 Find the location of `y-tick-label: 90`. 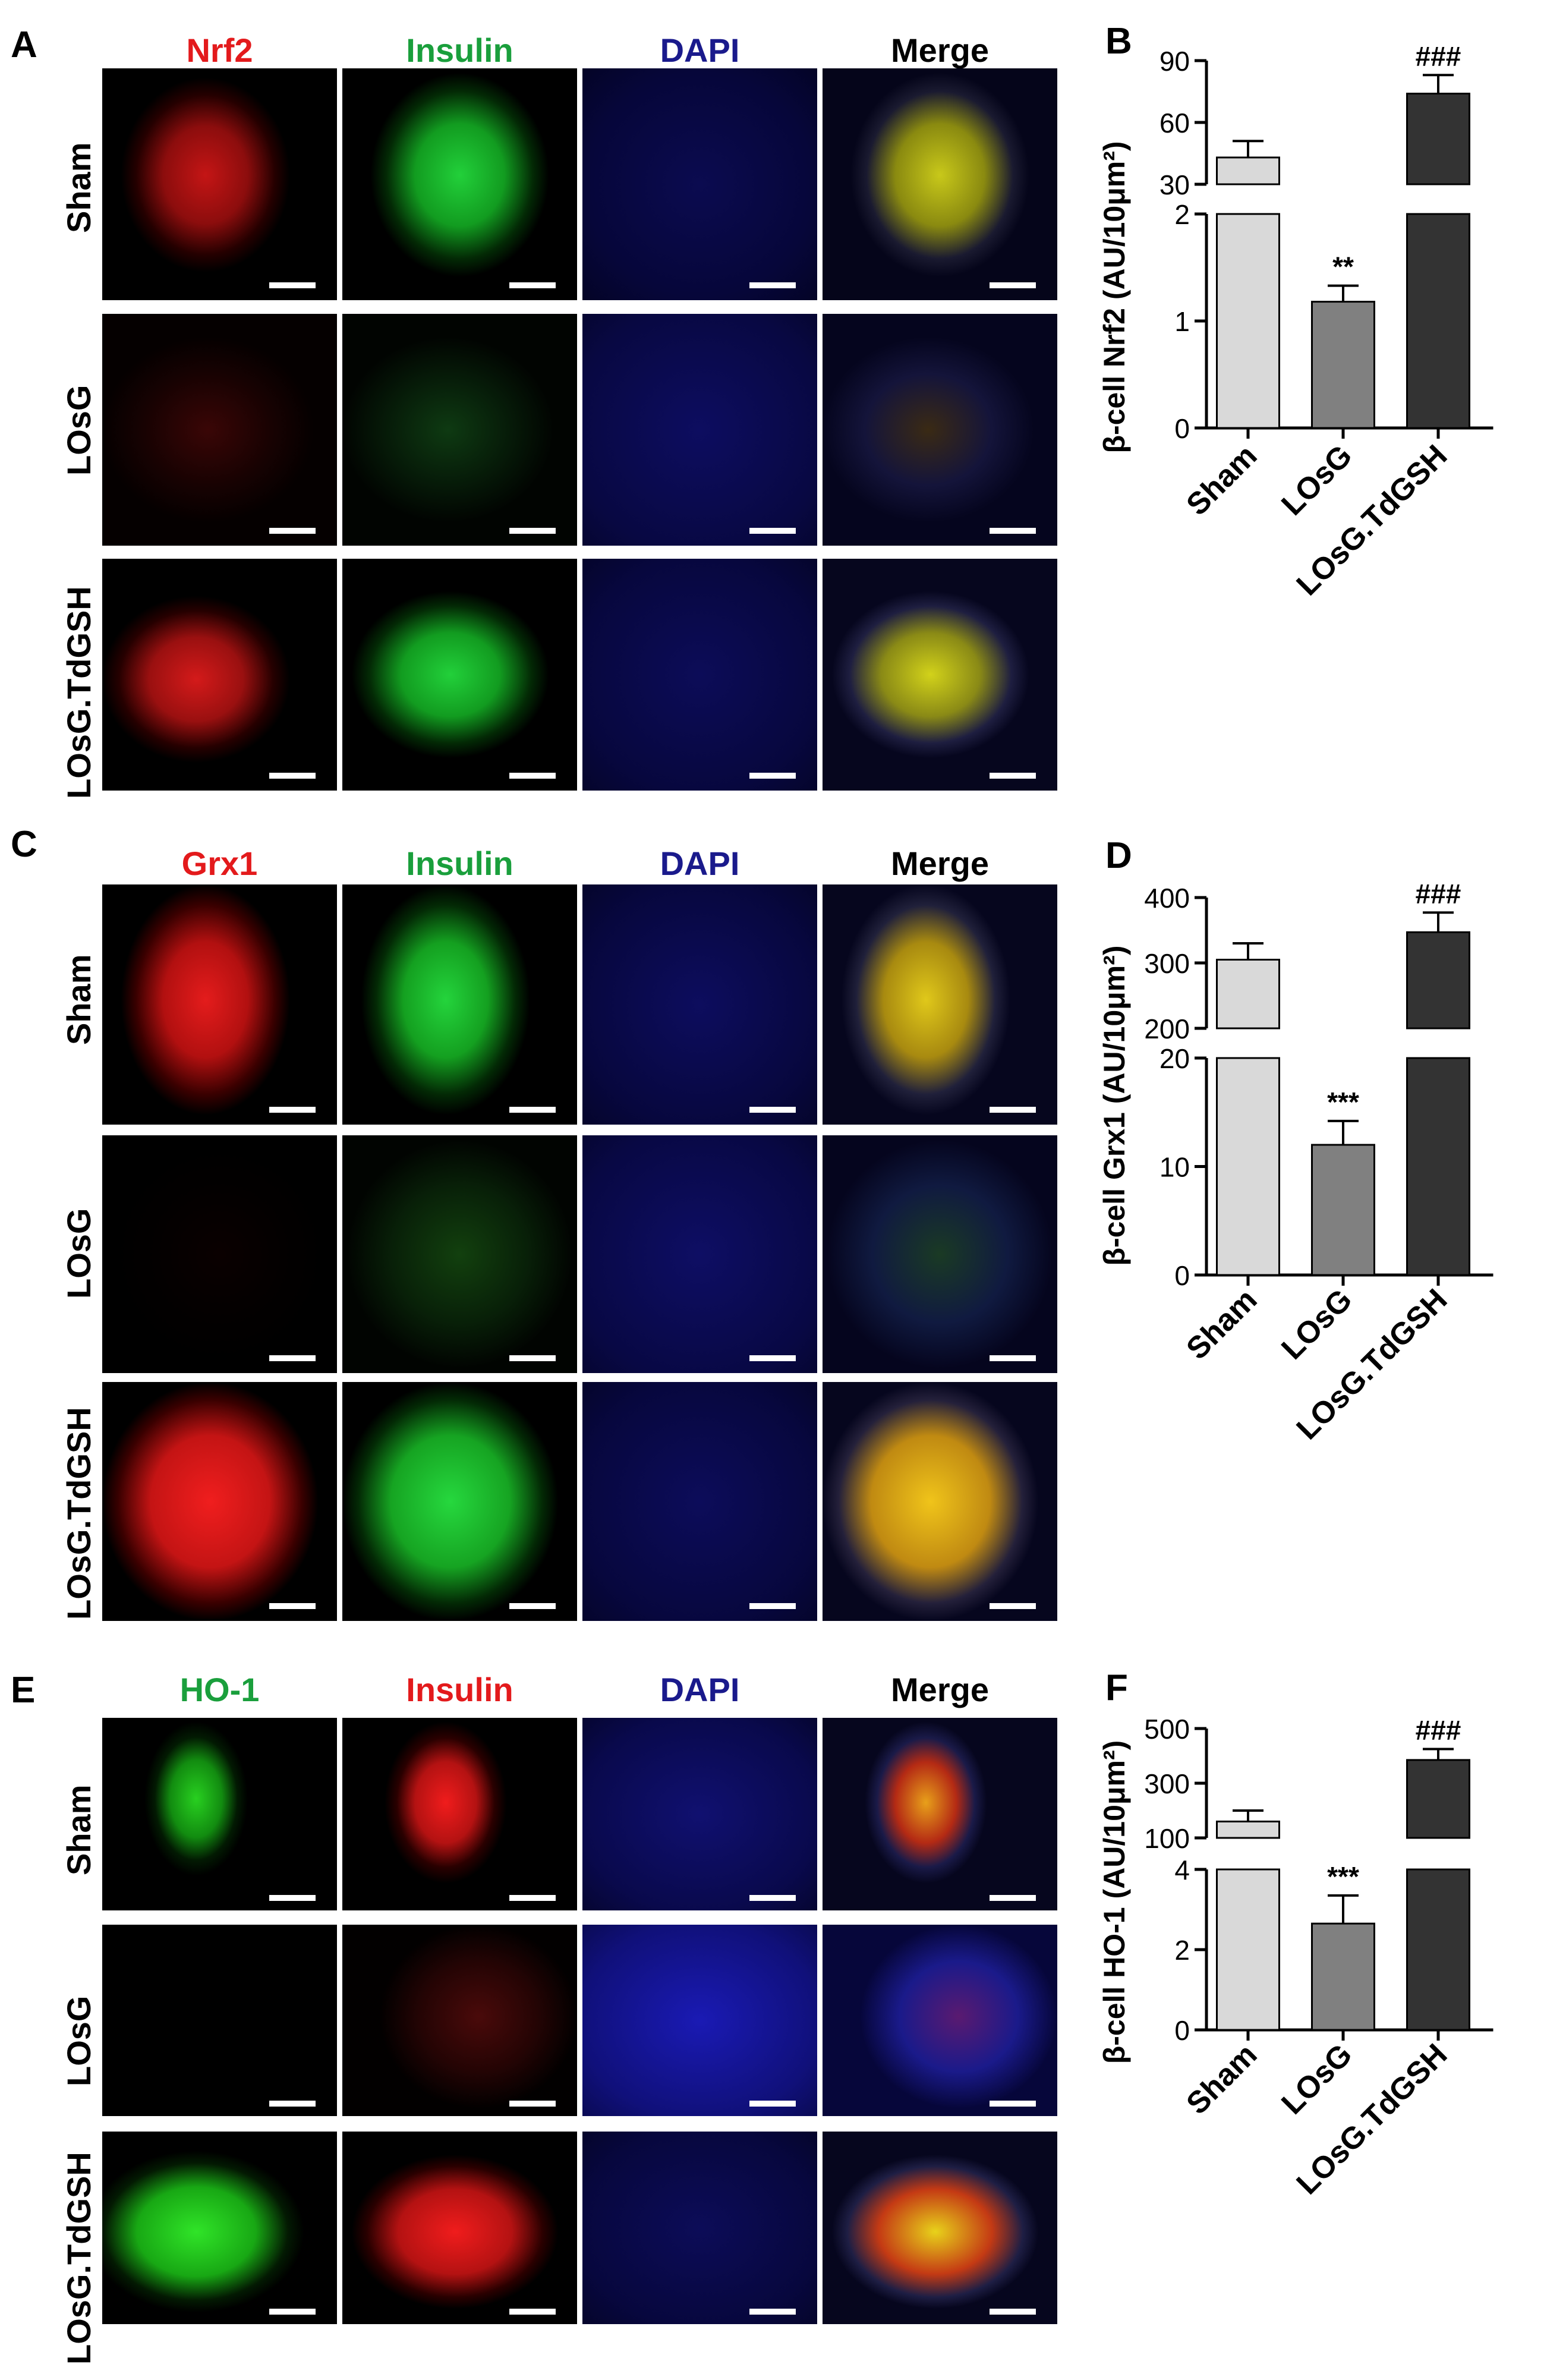

y-tick-label: 90 is located at coordinates (1174, 61).